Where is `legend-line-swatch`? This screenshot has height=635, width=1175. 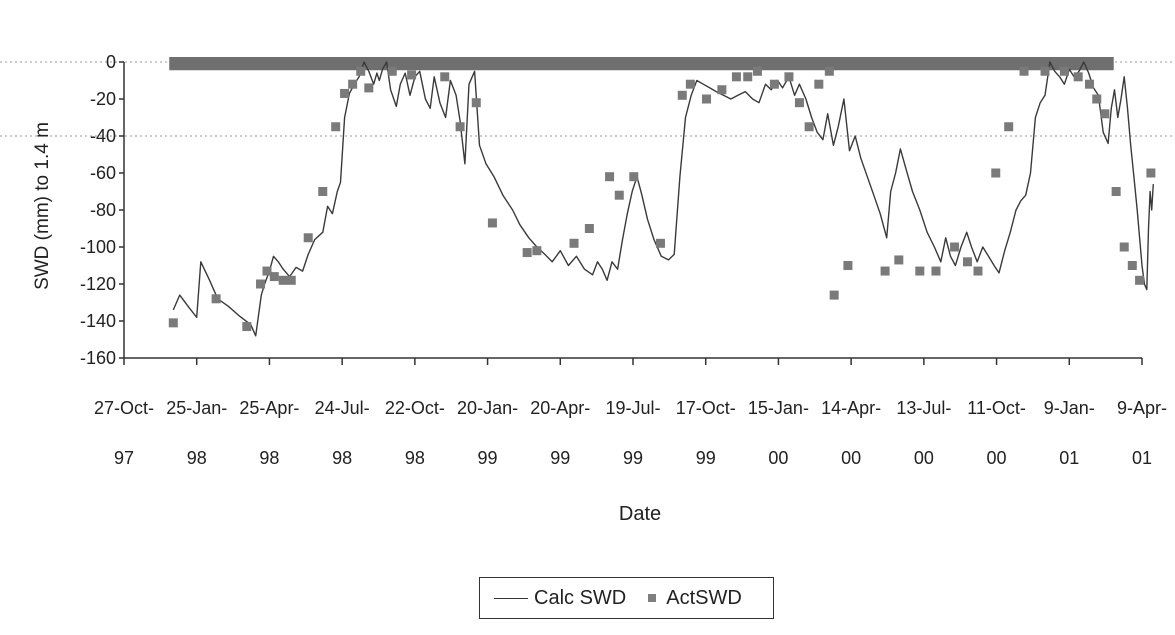
legend-line-swatch is located at coordinates (511, 598).